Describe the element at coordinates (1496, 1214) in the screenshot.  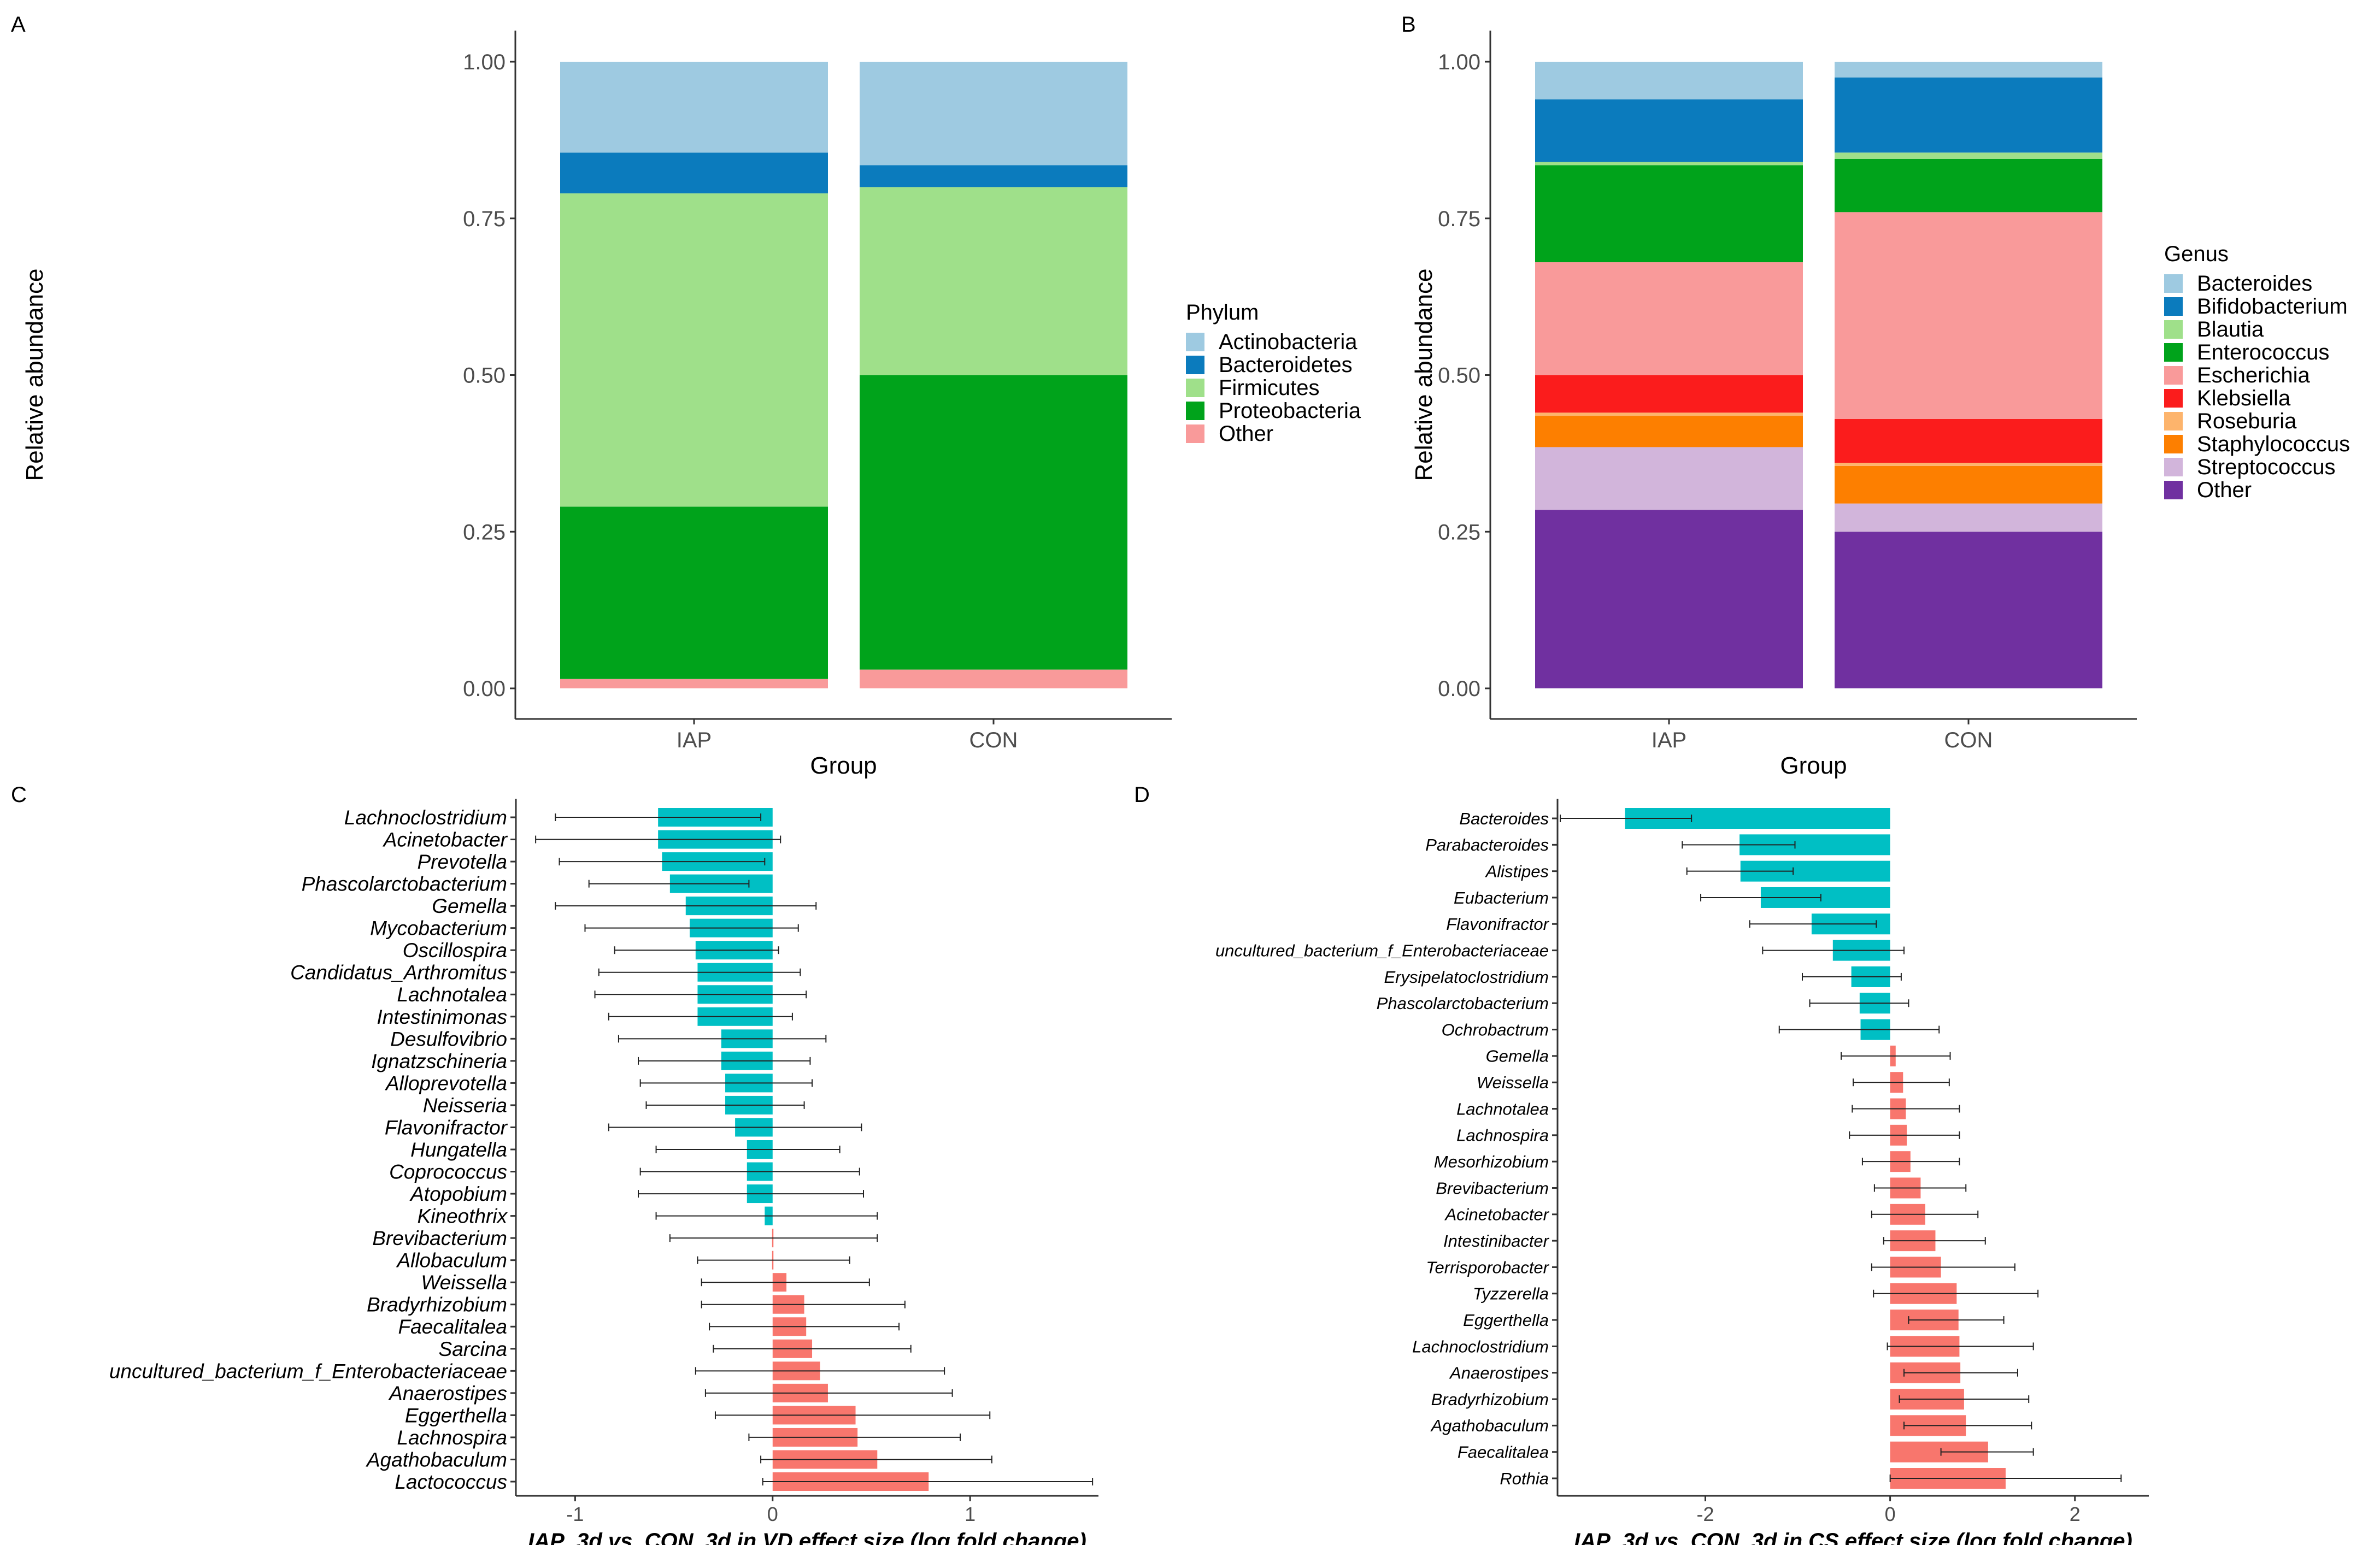
I see `y-tick-label-acinetobacter: Acinetobacter` at that location.